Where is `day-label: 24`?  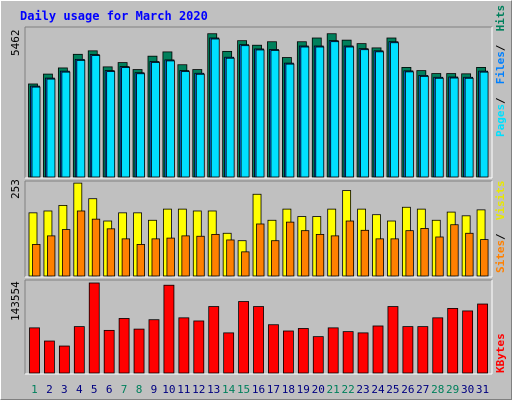
day-label: 24 is located at coordinates (378, 389).